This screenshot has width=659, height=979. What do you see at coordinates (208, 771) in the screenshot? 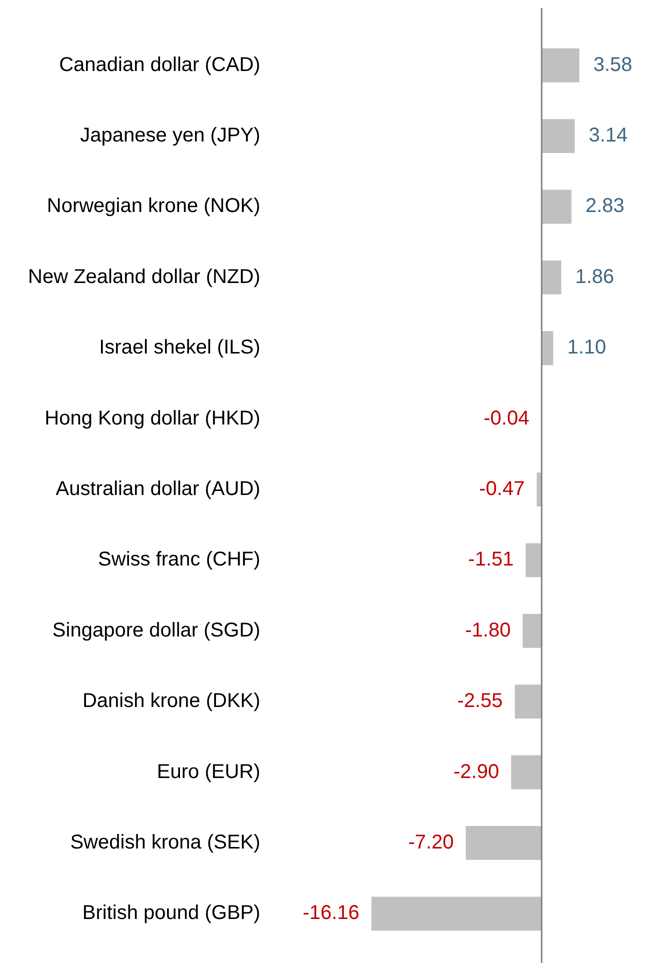
I see `y-tick-label: Euro (EUR)` at bounding box center [208, 771].